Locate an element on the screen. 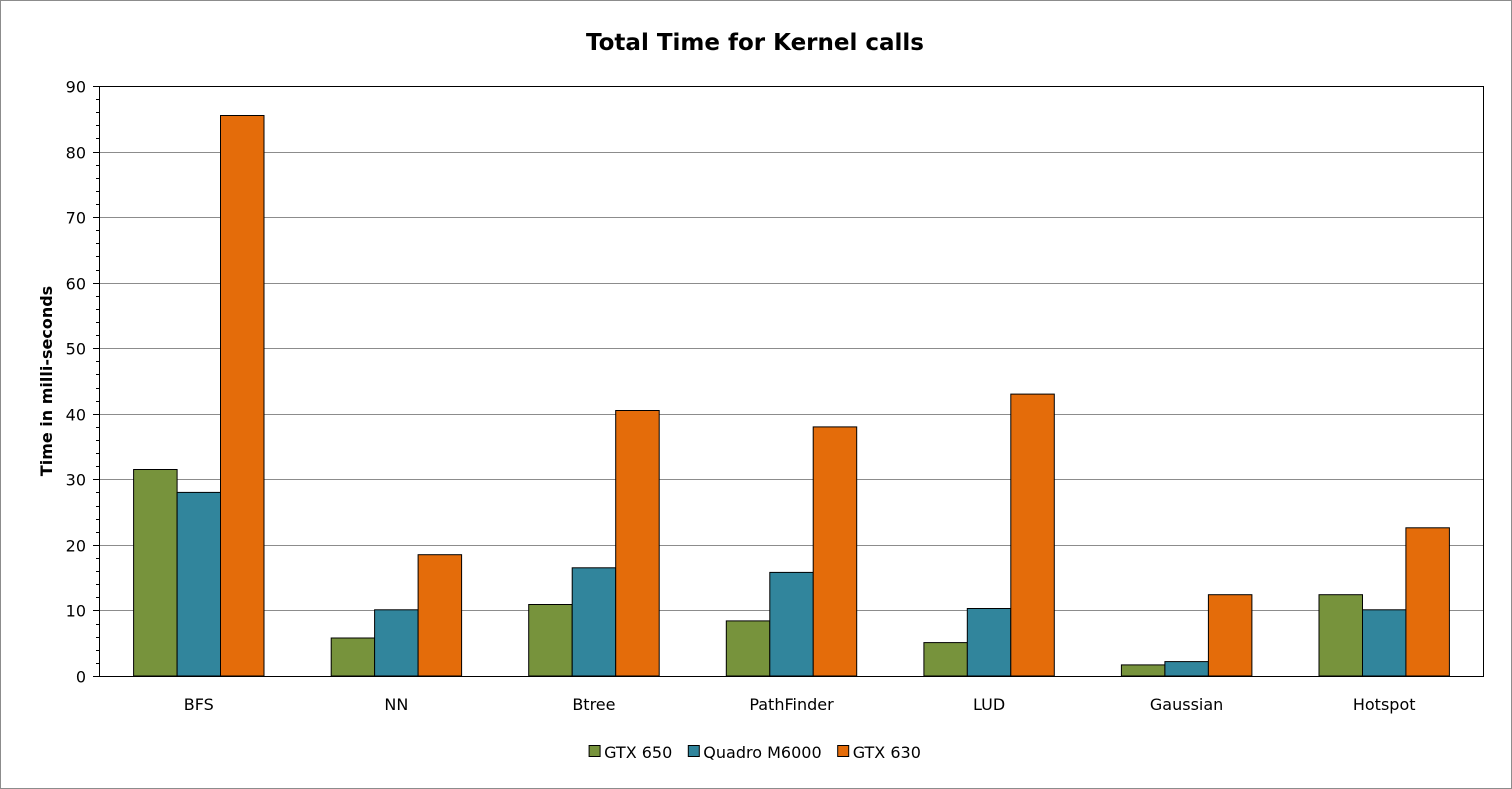 Image resolution: width=1512 pixels, height=789 pixels. chart-title: Total Time for Kernel calls is located at coordinates (755, 43).